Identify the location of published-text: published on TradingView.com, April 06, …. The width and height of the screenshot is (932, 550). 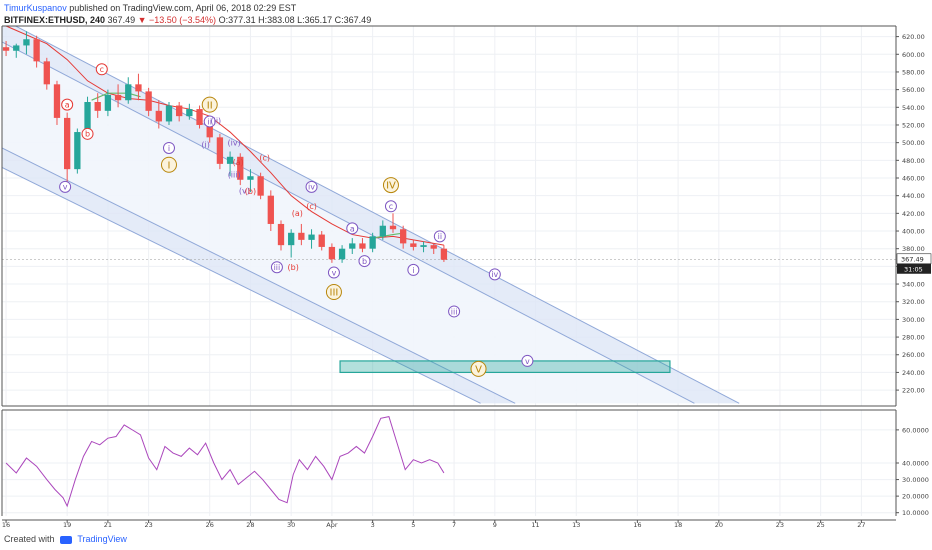
(183, 8).